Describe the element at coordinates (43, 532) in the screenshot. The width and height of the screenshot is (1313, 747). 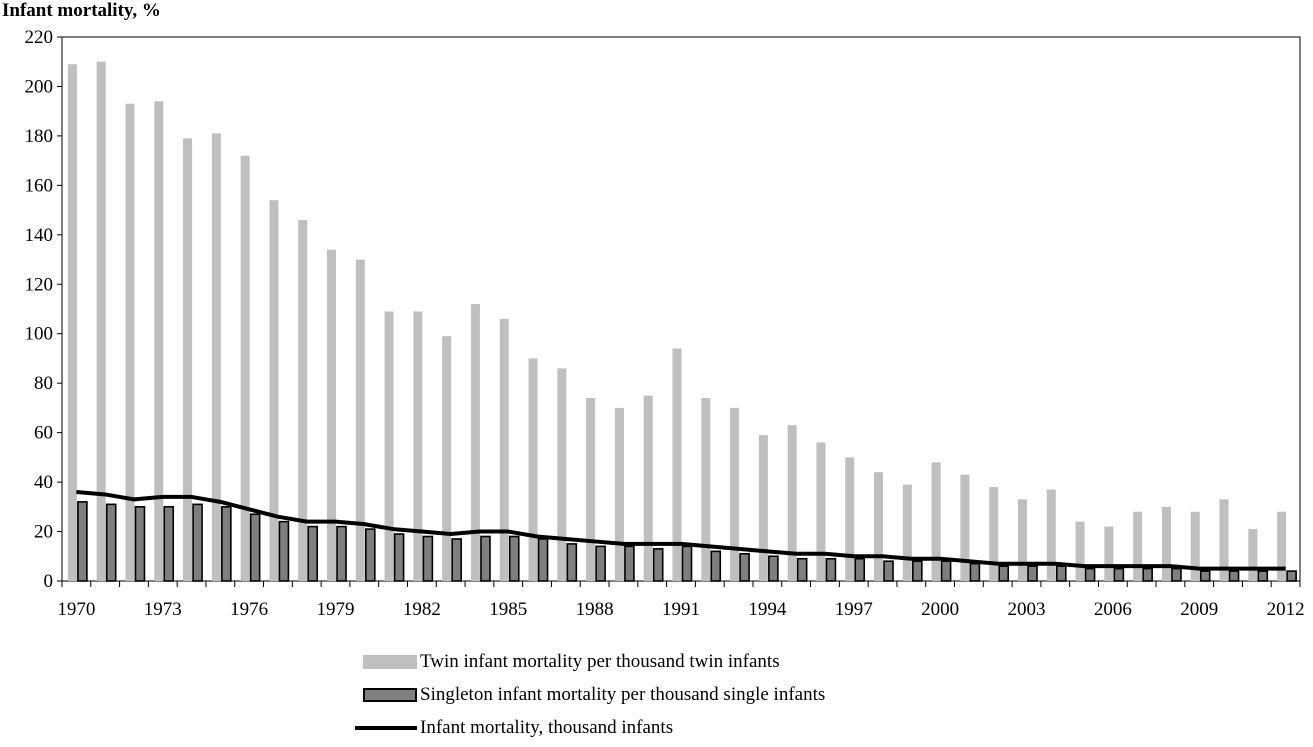
I see `y-tick-label: 20` at that location.